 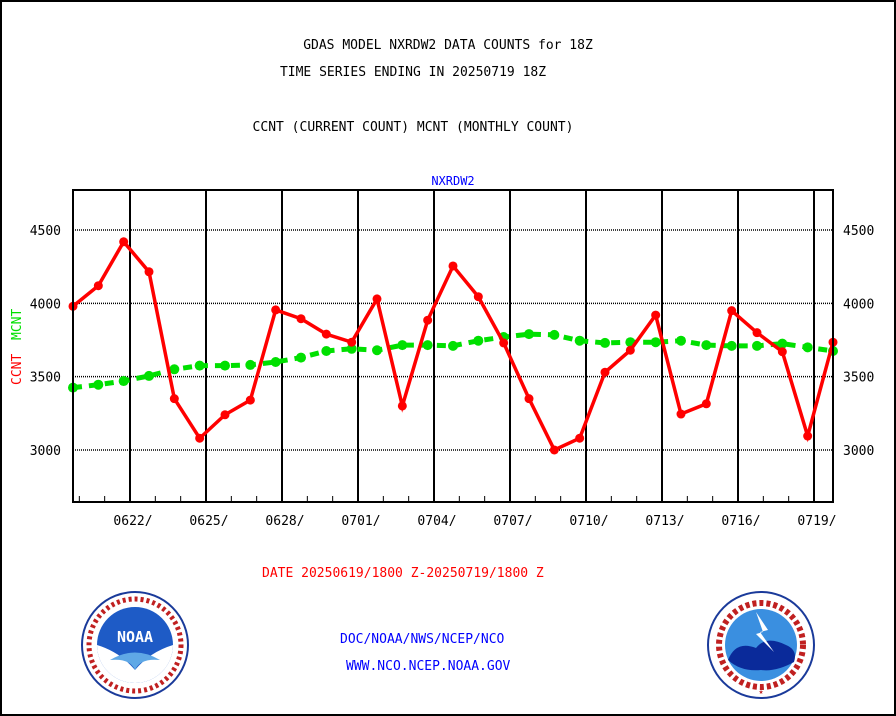 What do you see at coordinates (816, 521) in the screenshot?
I see `x-tick-label: 0719/` at bounding box center [816, 521].